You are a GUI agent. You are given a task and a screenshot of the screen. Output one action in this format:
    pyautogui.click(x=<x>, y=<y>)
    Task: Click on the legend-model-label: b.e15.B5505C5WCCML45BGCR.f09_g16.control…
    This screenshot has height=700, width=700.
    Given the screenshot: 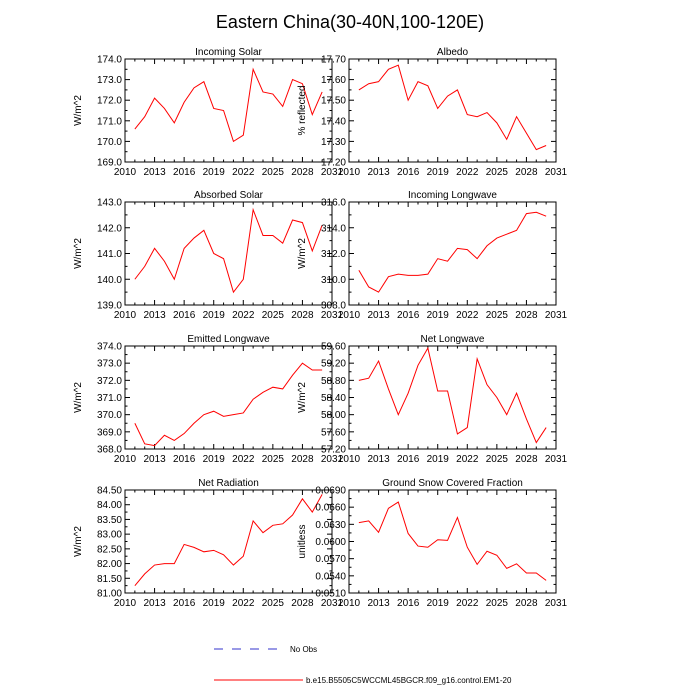 What is the action you would take?
    pyautogui.click(x=409, y=680)
    